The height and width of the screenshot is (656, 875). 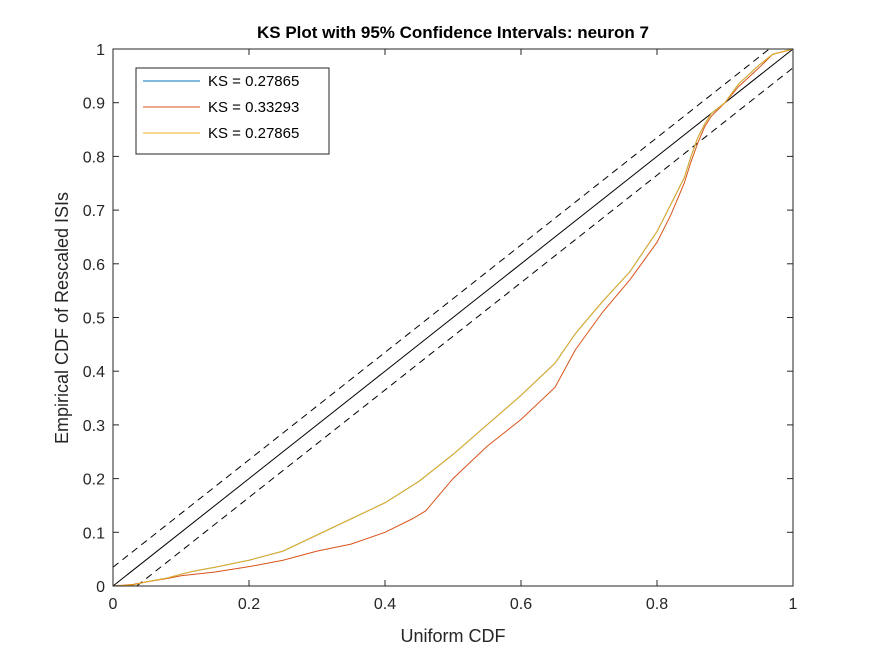 I want to click on y-tick-label: 0.2, so click(x=94, y=480).